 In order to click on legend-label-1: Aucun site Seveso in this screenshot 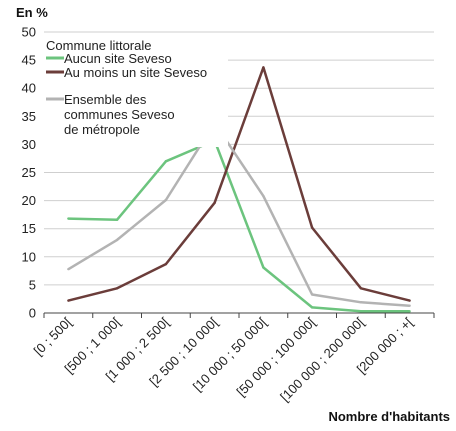, I will do `click(118, 58)`.